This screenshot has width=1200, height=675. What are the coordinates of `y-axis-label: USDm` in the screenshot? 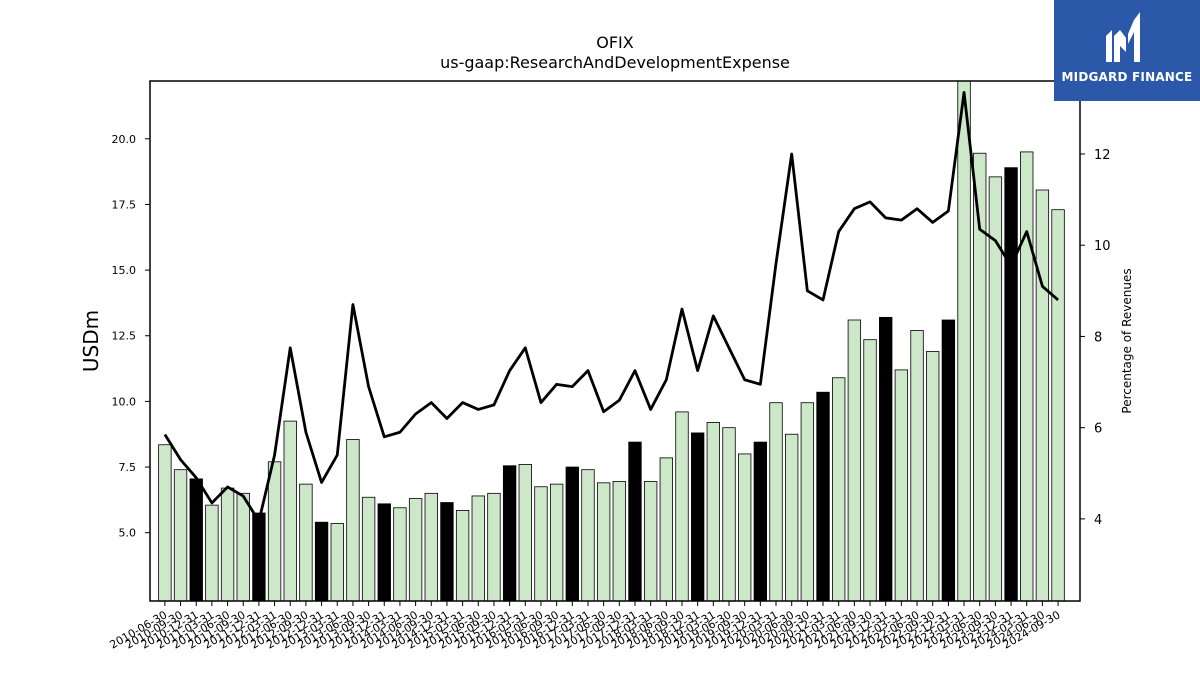 It's located at (91, 341).